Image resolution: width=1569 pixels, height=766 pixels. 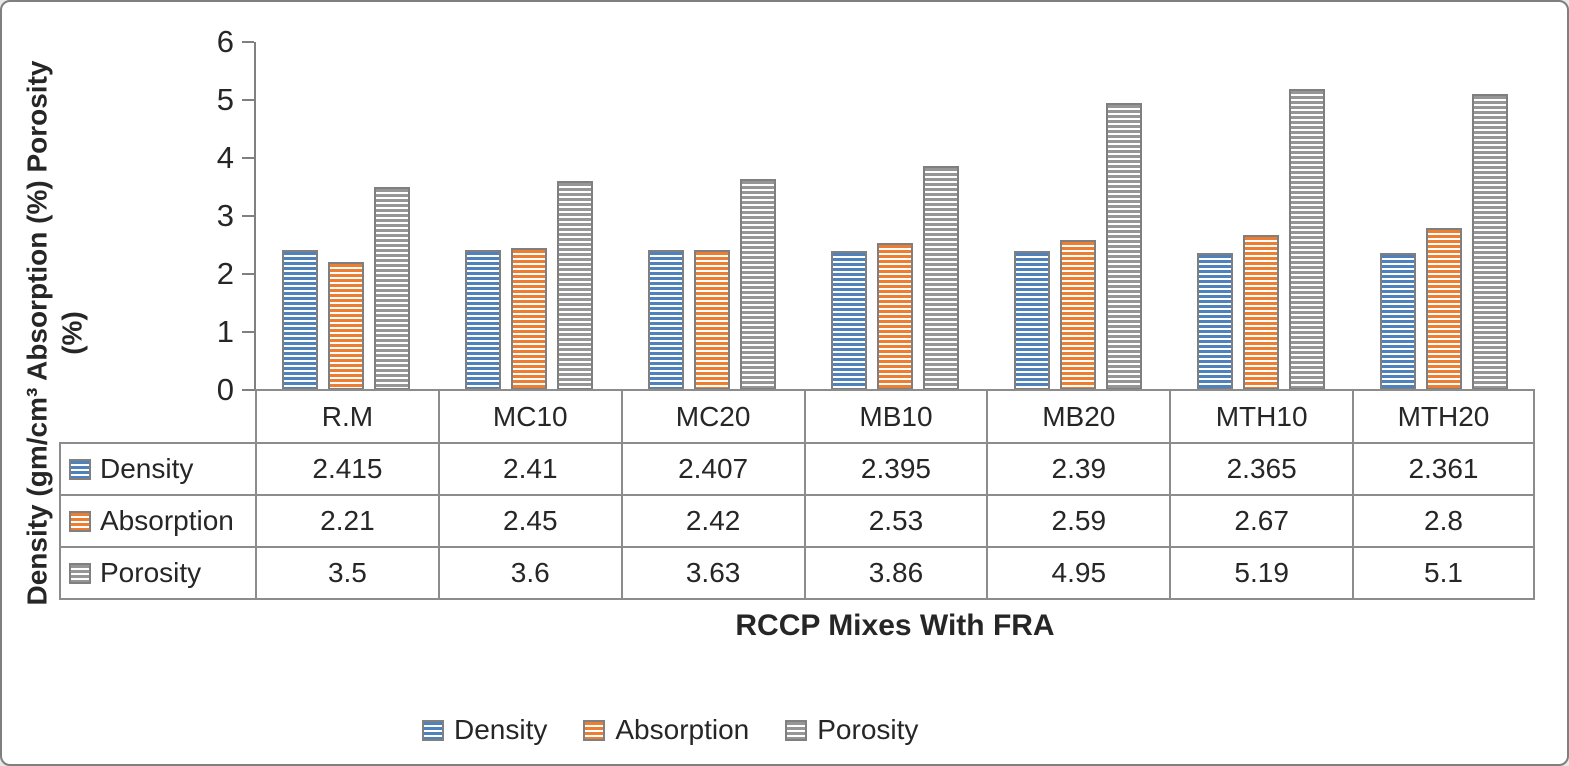 I want to click on legend: Density Absorption Porosity, so click(x=670, y=730).